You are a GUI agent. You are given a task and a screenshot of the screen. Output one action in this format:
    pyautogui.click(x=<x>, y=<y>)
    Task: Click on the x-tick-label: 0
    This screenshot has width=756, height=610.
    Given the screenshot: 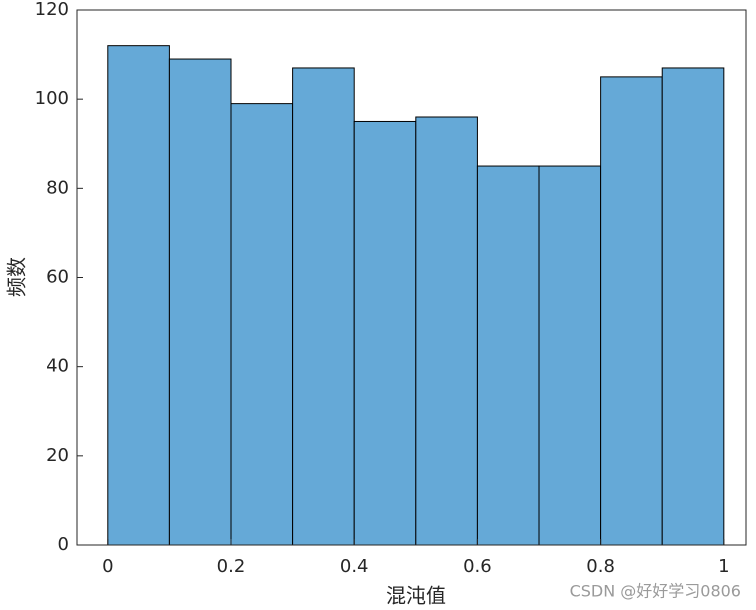 What is the action you would take?
    pyautogui.click(x=107, y=566)
    